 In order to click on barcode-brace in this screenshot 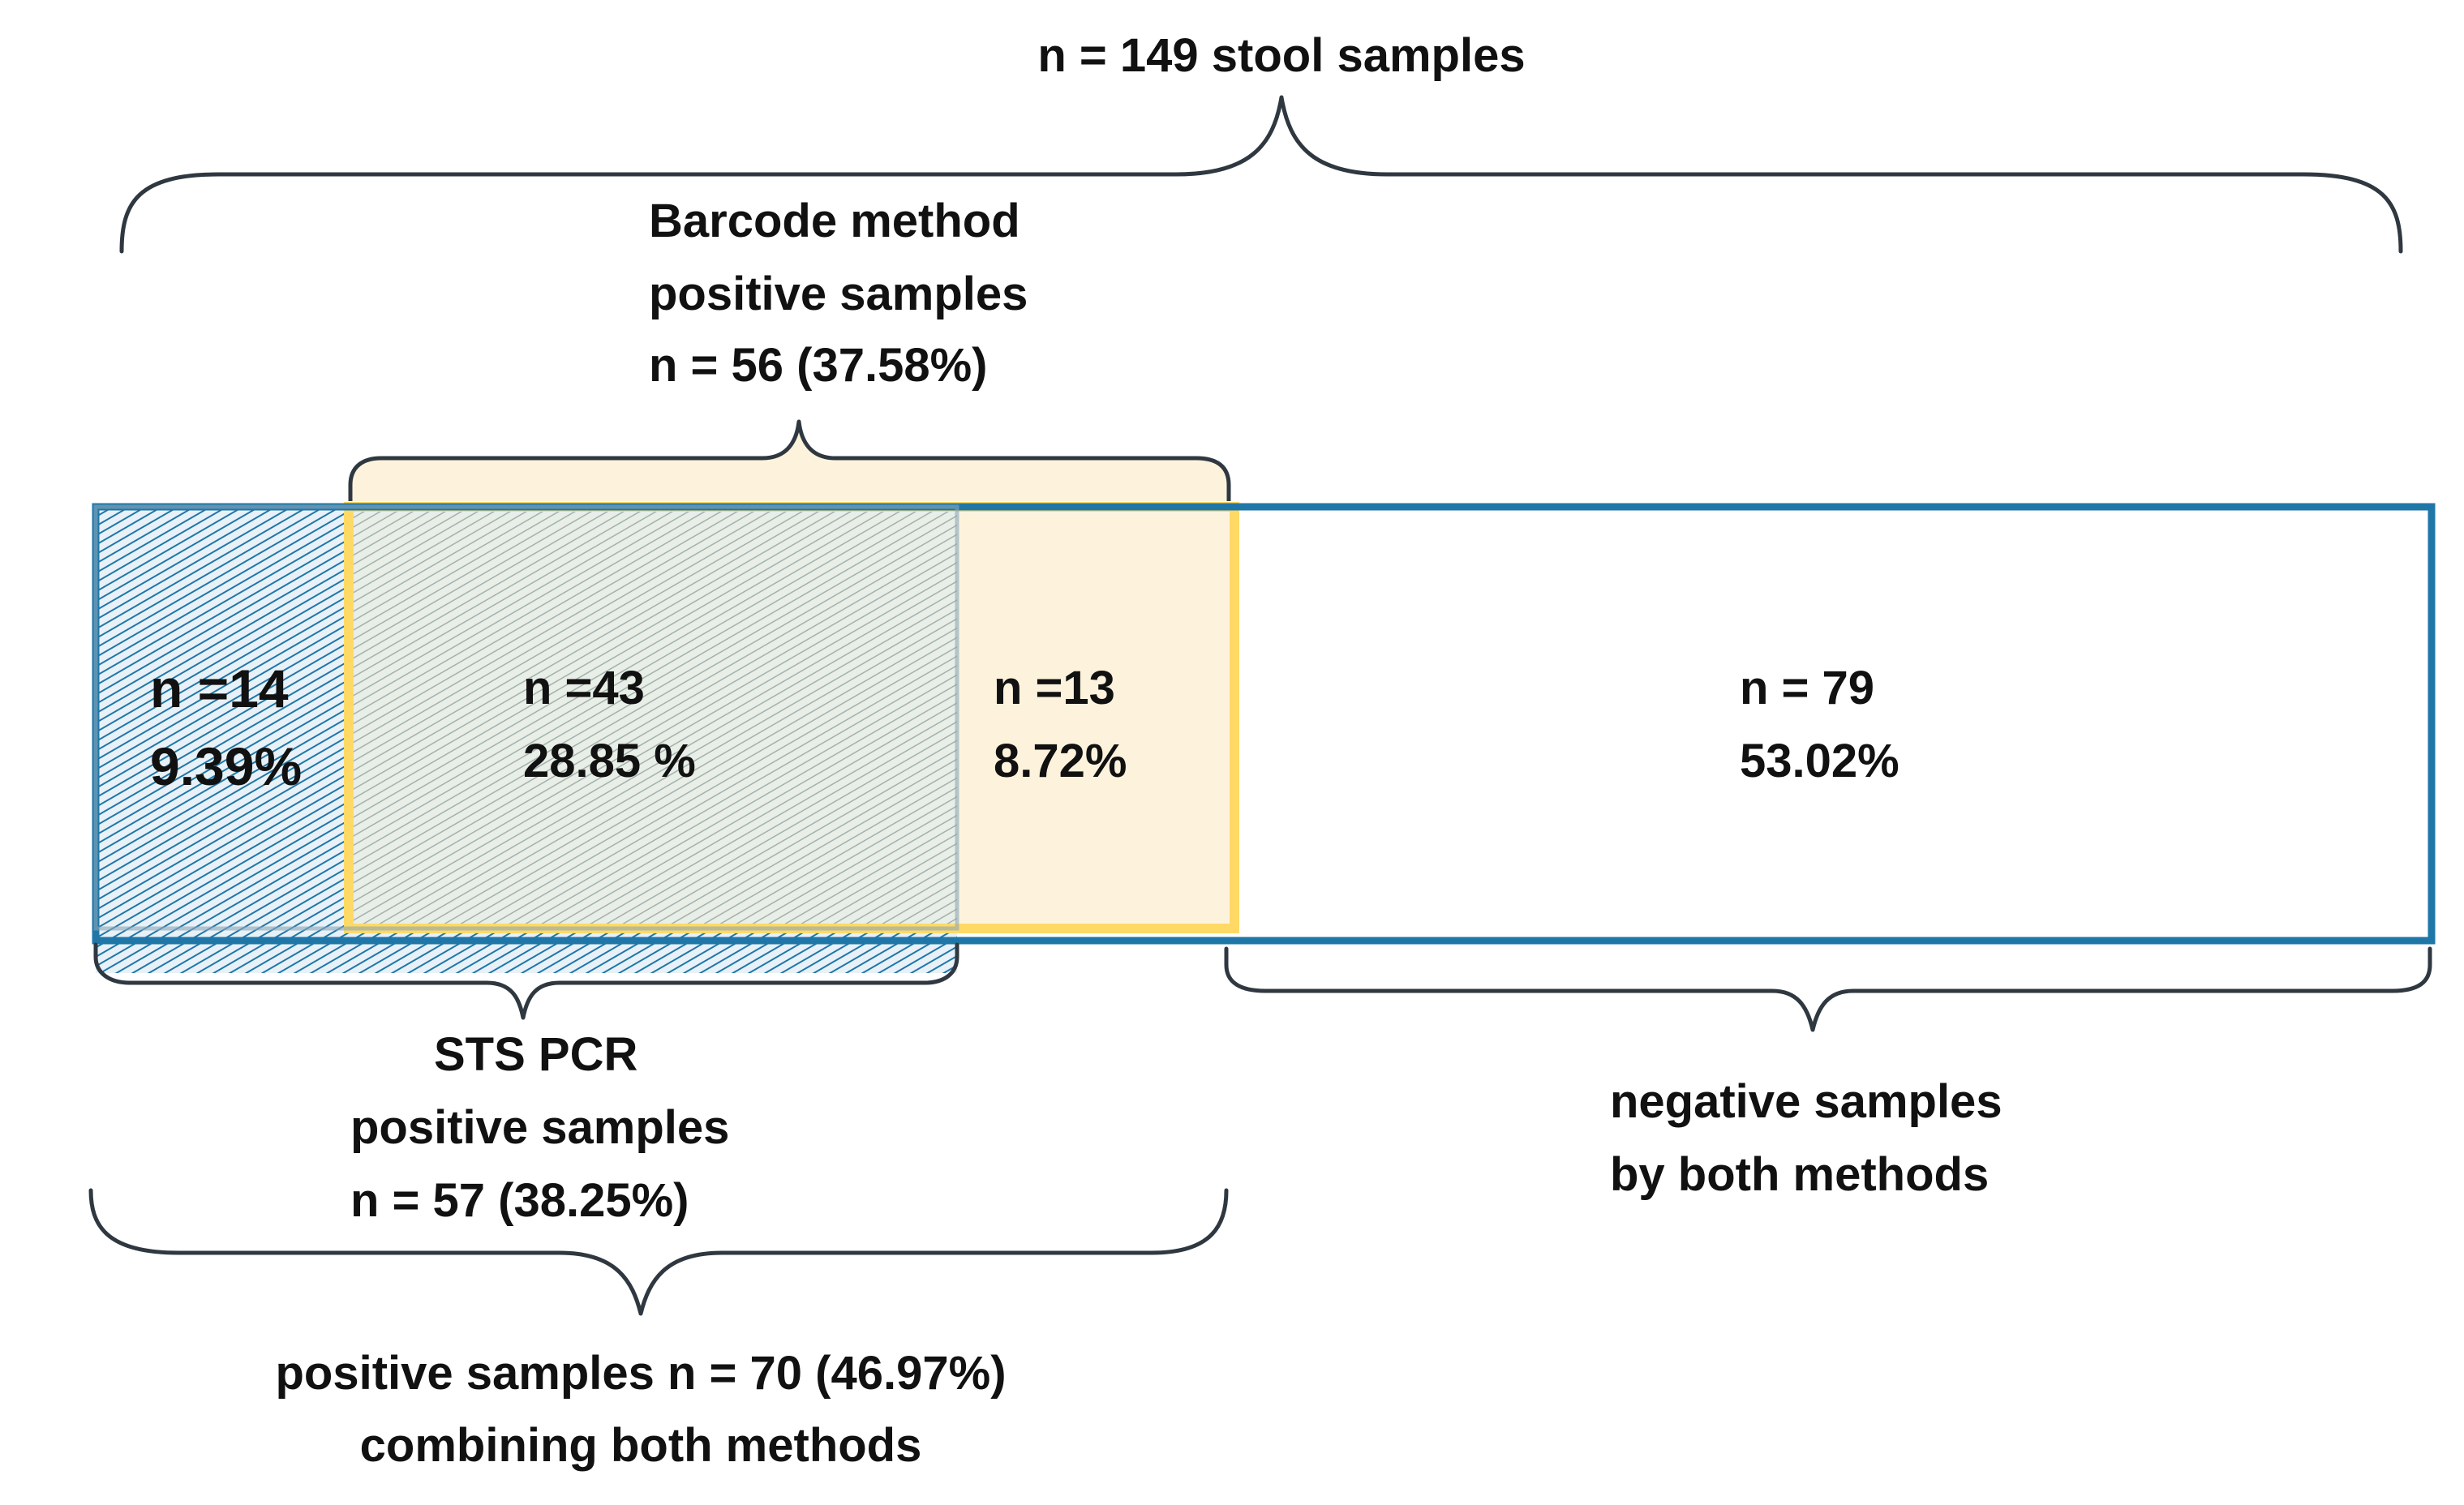, I will do `click(789, 460)`.